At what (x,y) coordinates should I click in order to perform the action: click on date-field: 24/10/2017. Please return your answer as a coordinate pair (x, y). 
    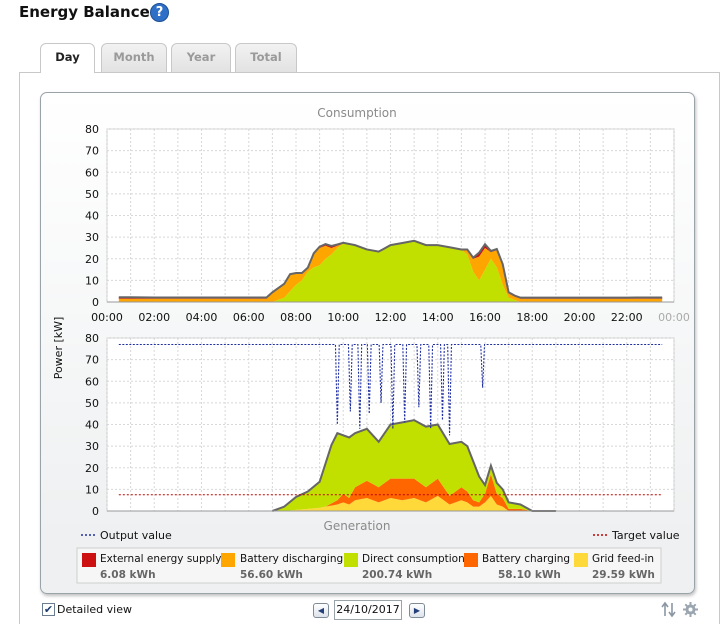
    Looking at the image, I should click on (368, 610).